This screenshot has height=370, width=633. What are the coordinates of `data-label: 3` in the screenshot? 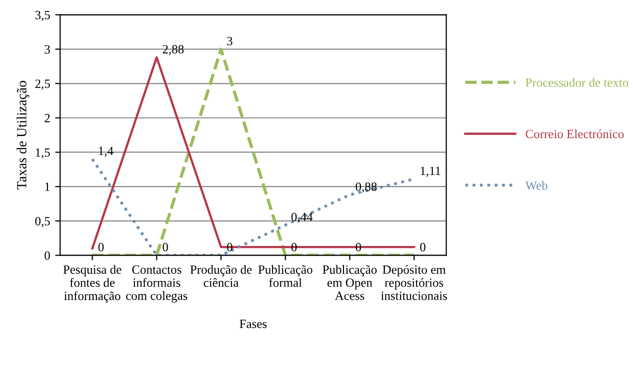 It's located at (229, 41).